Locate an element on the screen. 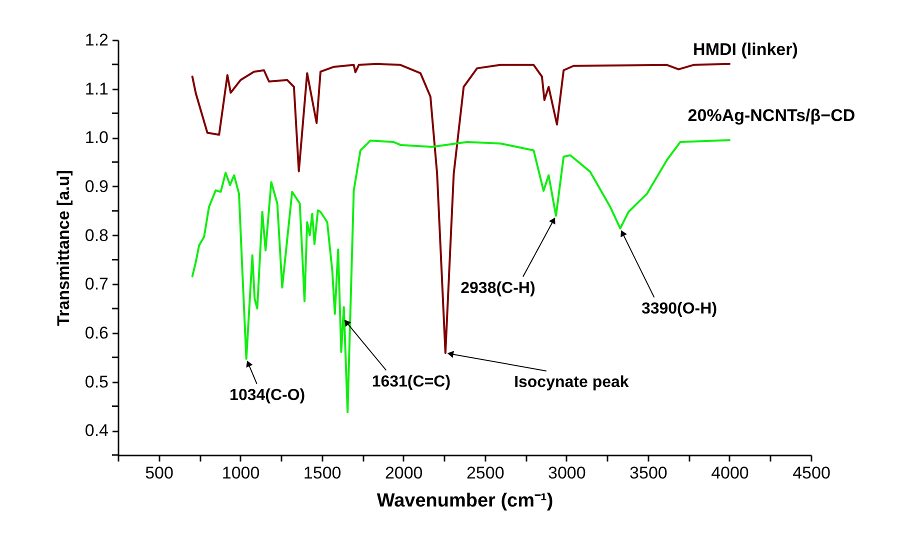 The width and height of the screenshot is (921, 539). x-tick-label: 500 is located at coordinates (159, 473).